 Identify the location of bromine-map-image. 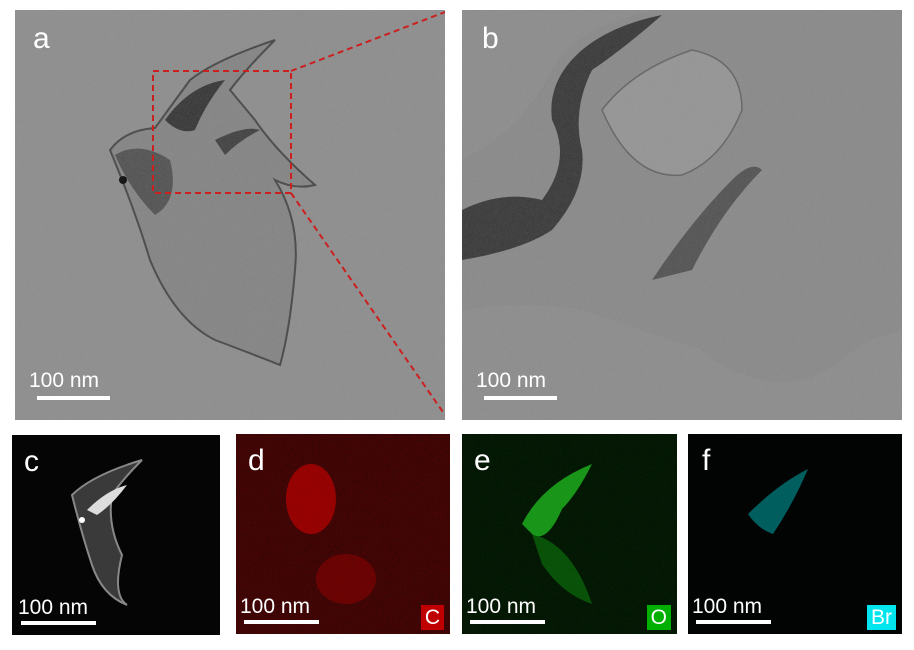
(795, 534).